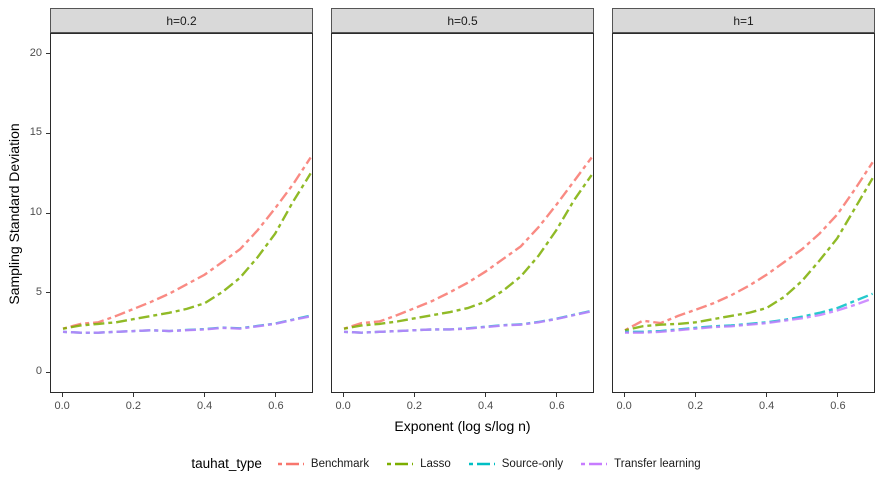  Describe the element at coordinates (435, 463) in the screenshot. I see `legend-label-lasso: Lasso` at that location.